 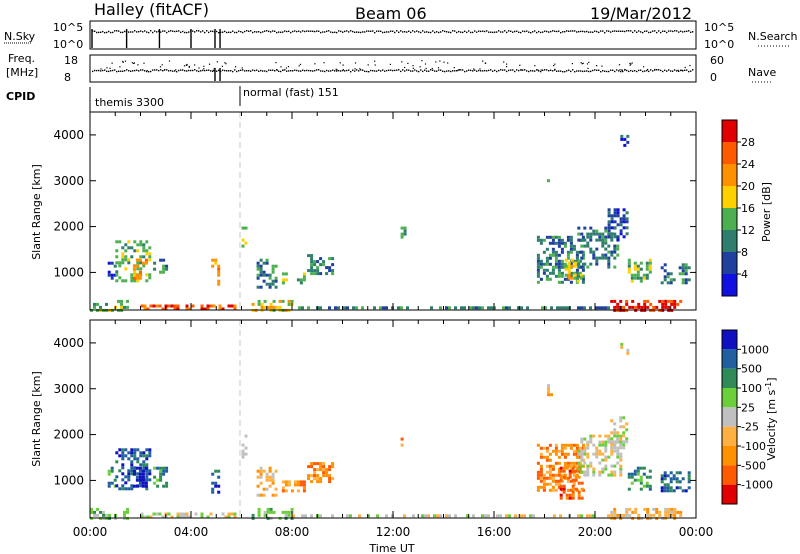 I want to click on velocity-colorbar-tick-label: 25, so click(x=748, y=407).